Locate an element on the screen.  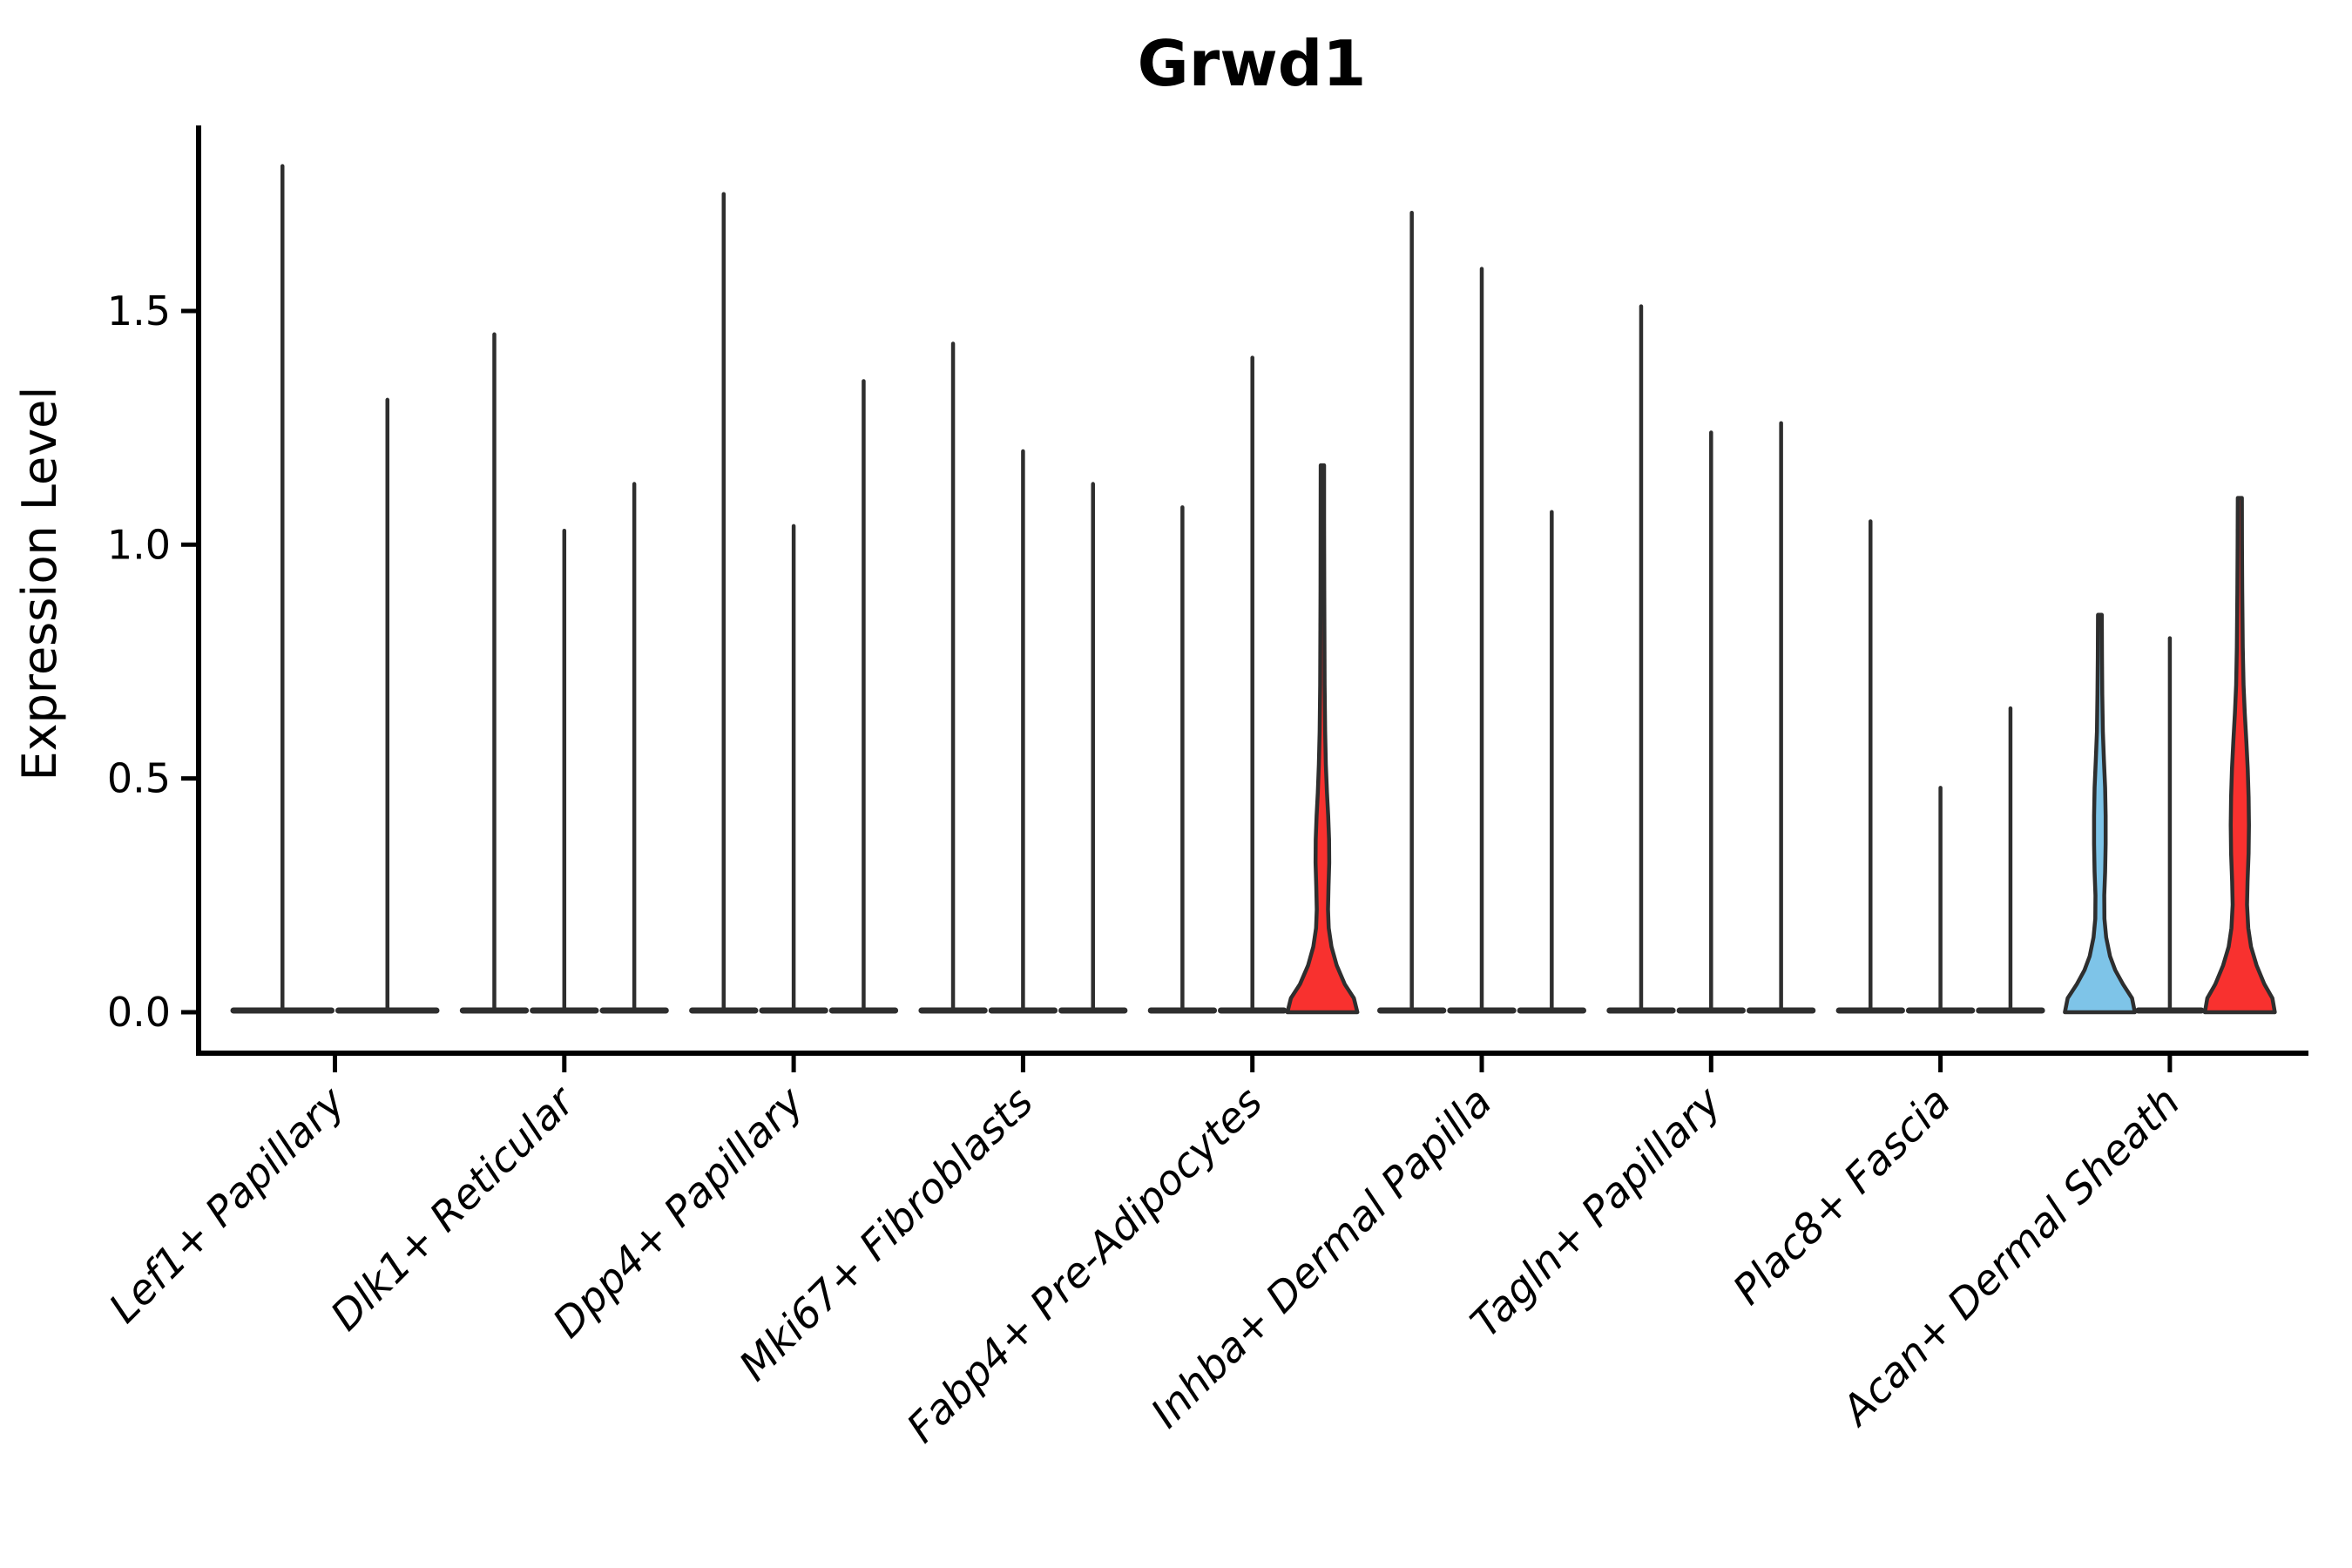
y-axis-label: Expression Level is located at coordinates (40, 584).